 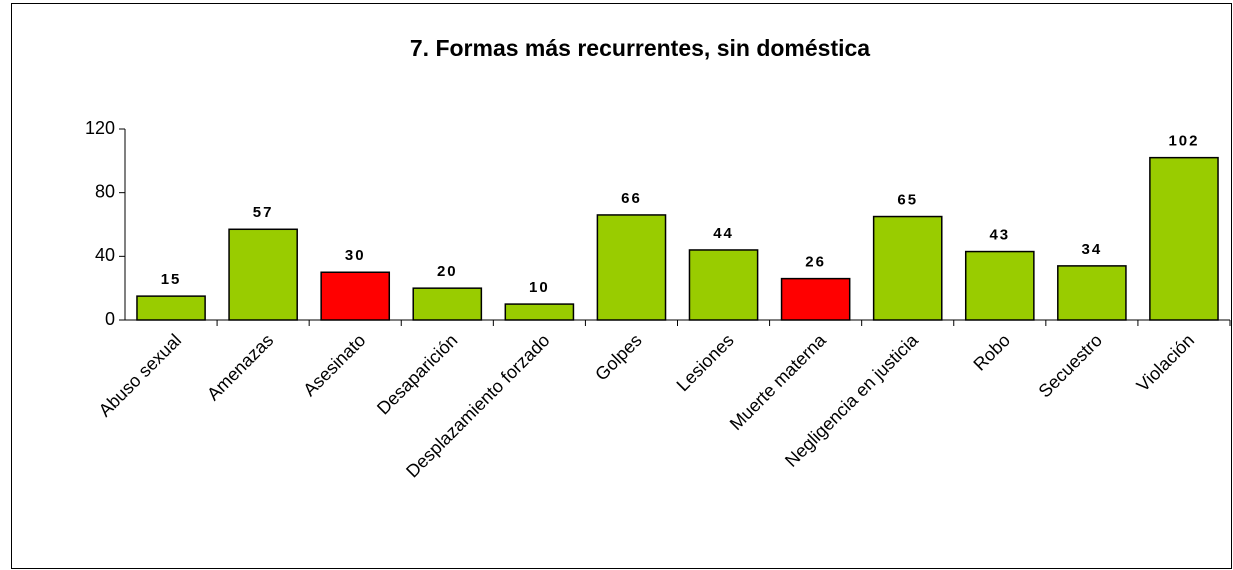 What do you see at coordinates (110, 319) in the screenshot?
I see `y-tick-label: 0` at bounding box center [110, 319].